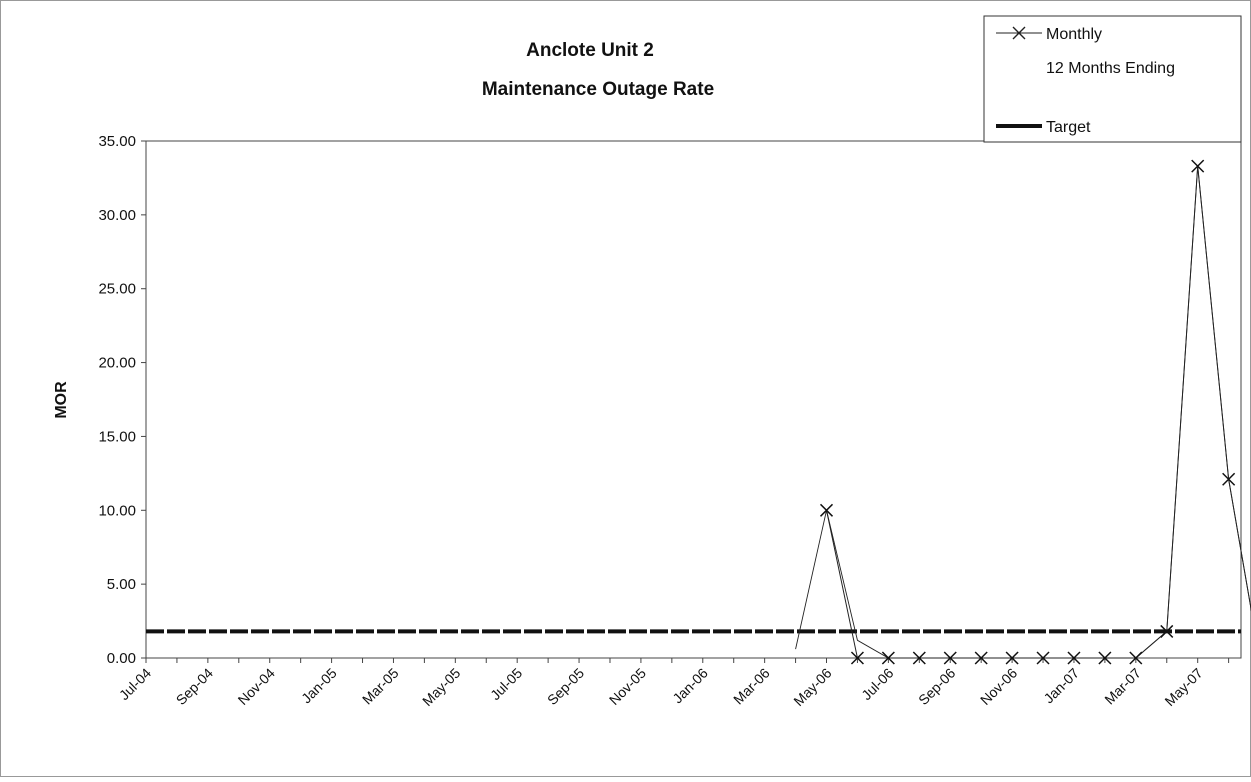 The image size is (1251, 782). Describe the element at coordinates (117, 215) in the screenshot. I see `y-tick-label: 30.00` at that location.